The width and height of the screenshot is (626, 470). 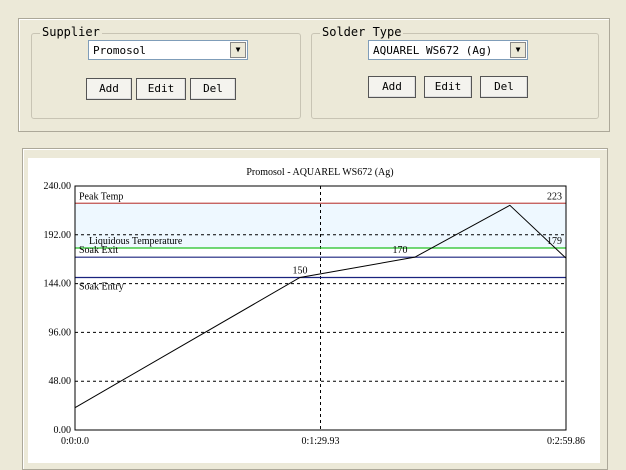 What do you see at coordinates (136, 241) in the screenshot?
I see `reference-name: Liquidous Temperature` at bounding box center [136, 241].